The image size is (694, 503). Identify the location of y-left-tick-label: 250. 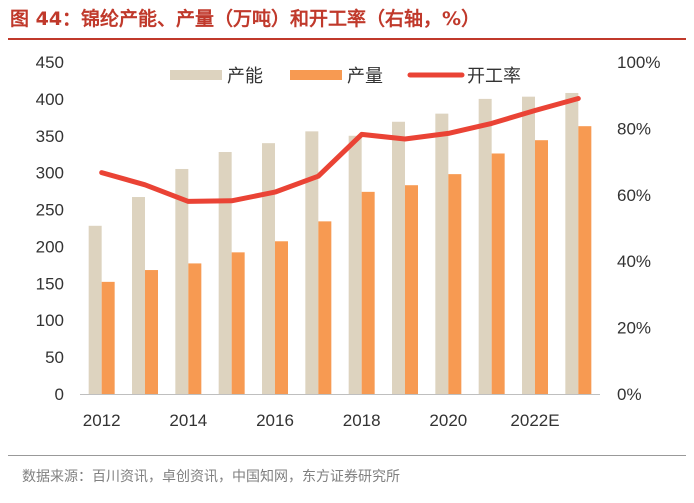
(50, 210).